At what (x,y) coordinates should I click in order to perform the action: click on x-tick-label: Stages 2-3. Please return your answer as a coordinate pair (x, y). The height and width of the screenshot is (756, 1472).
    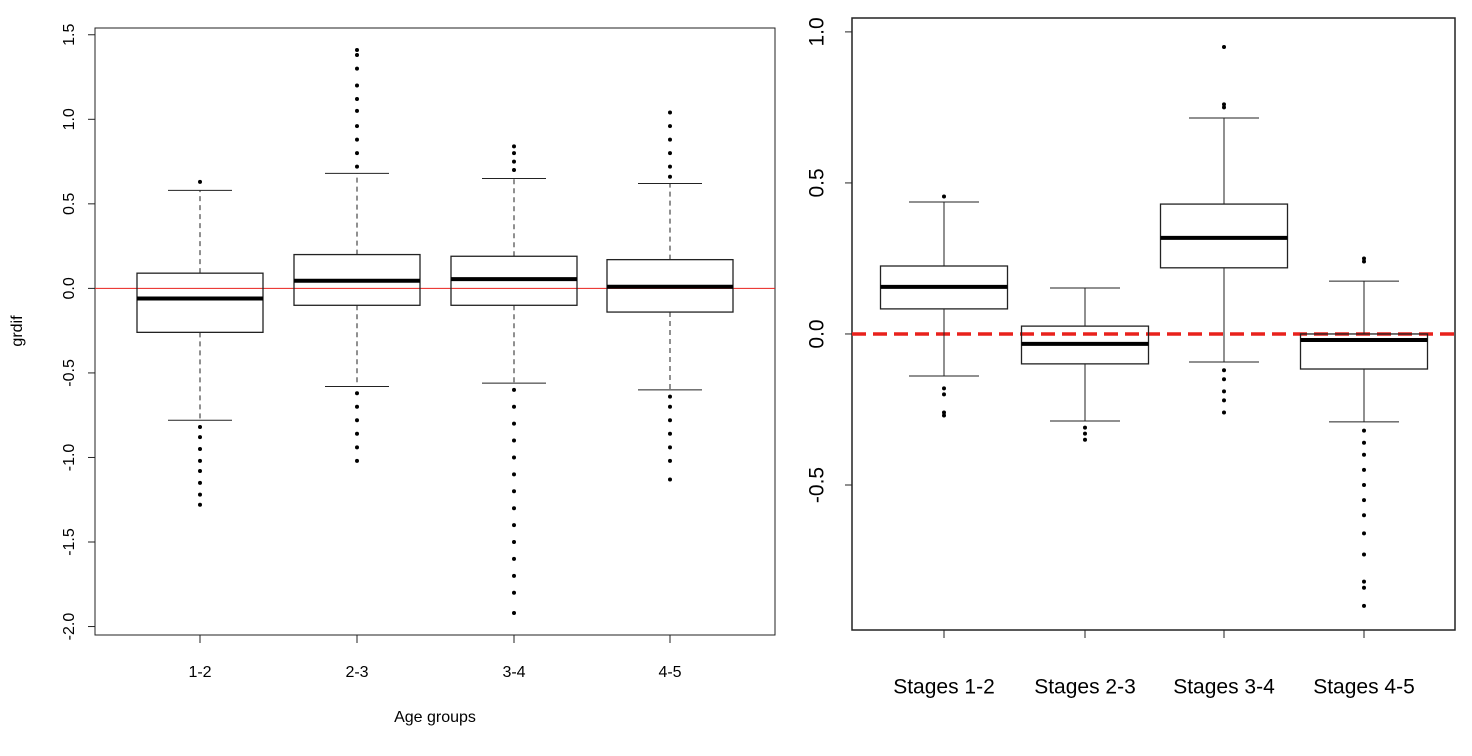
    Looking at the image, I should click on (1085, 687).